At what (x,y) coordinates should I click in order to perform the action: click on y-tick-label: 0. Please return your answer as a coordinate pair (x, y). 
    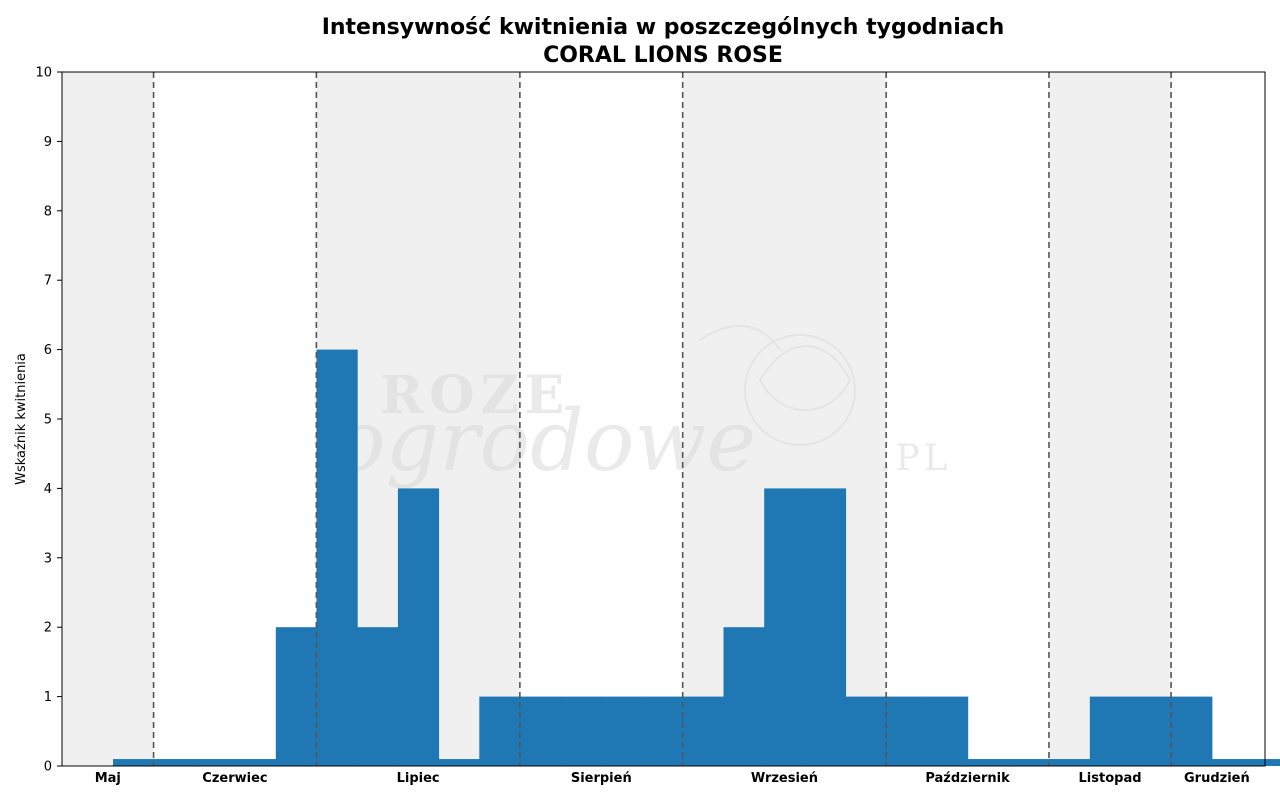
    Looking at the image, I should click on (48, 767).